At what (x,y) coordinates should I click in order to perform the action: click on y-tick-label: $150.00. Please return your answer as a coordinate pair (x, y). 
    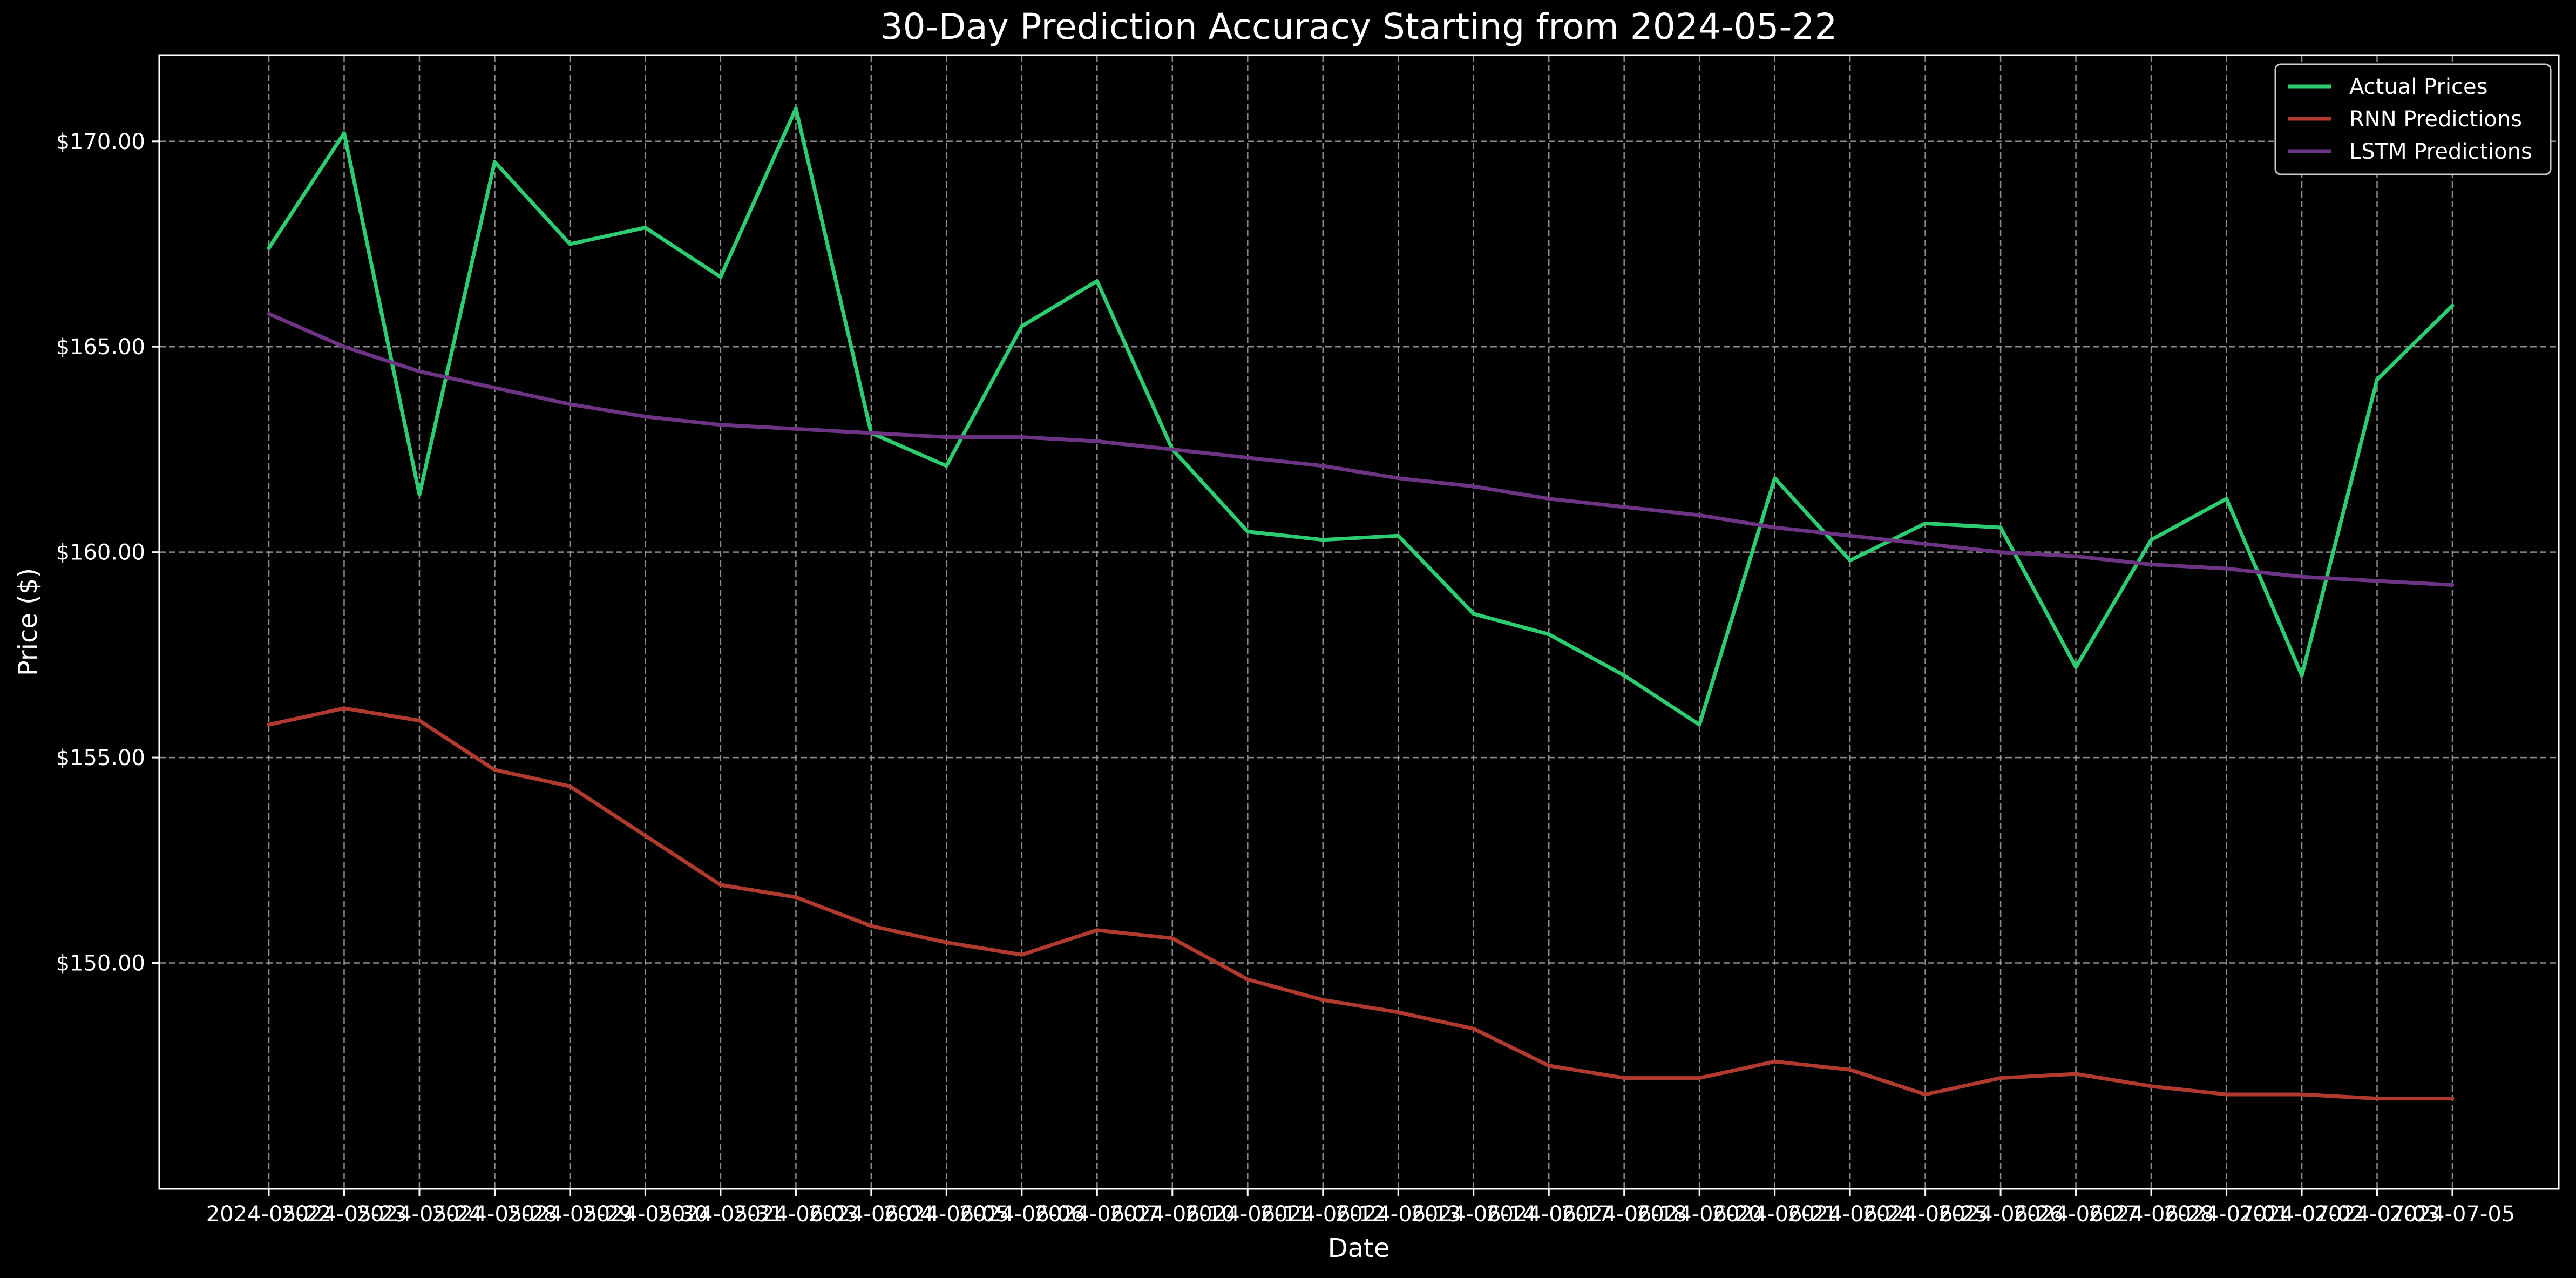
    Looking at the image, I should click on (100, 963).